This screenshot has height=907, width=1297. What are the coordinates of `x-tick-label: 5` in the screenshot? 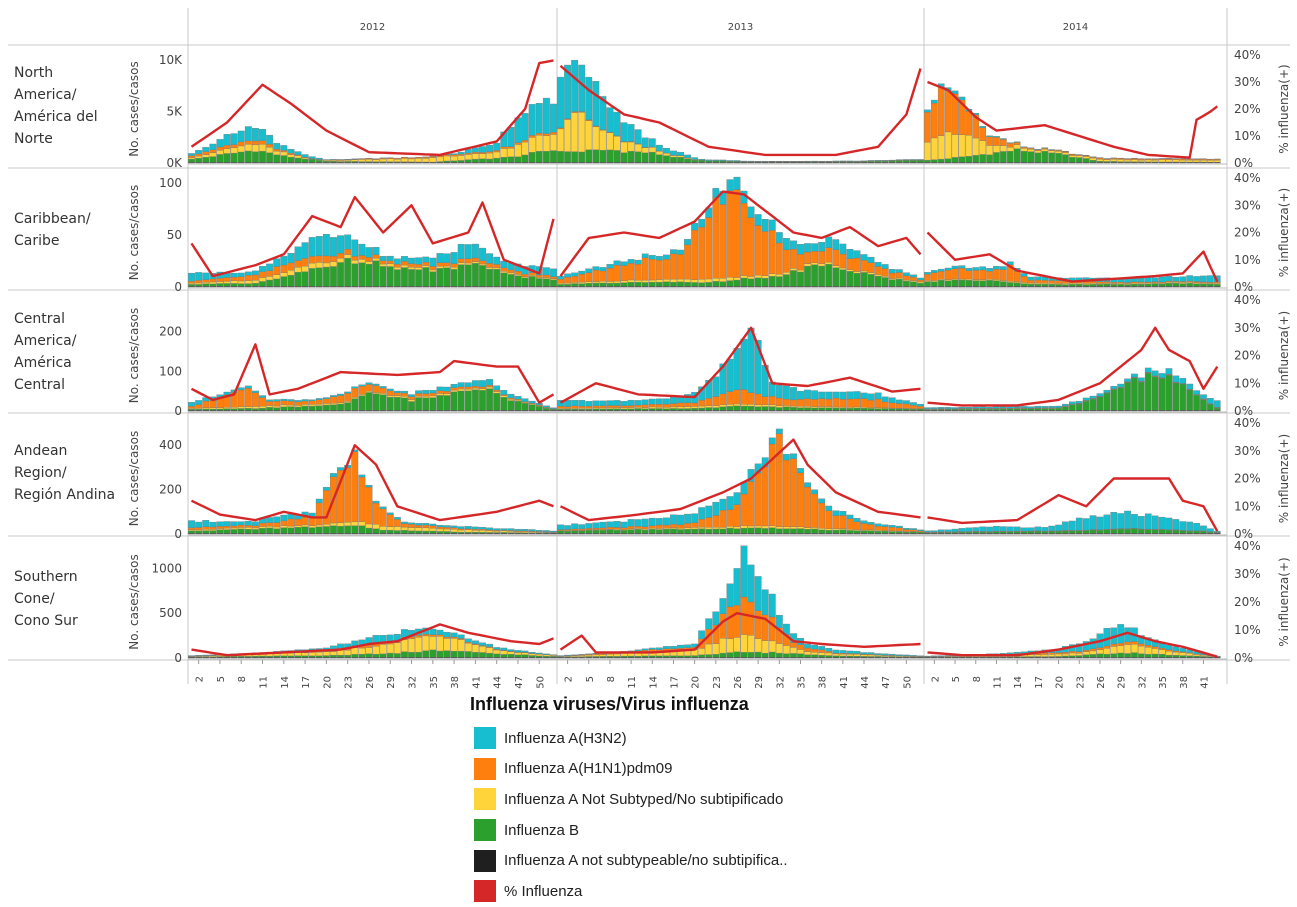 It's located at (956, 679).